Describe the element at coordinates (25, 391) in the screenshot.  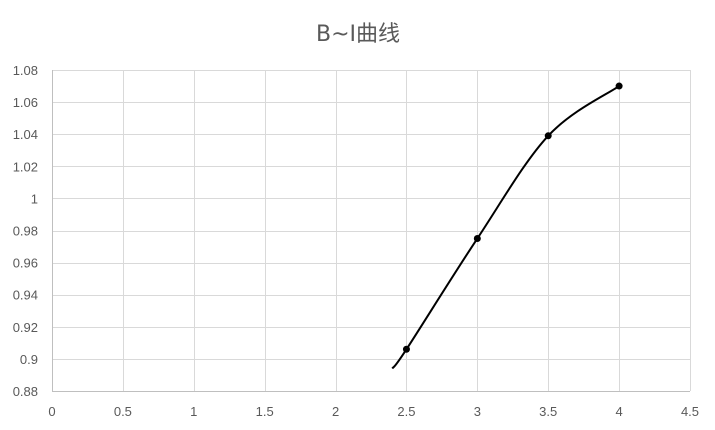
I see `y-tick-label: 0.88` at that location.